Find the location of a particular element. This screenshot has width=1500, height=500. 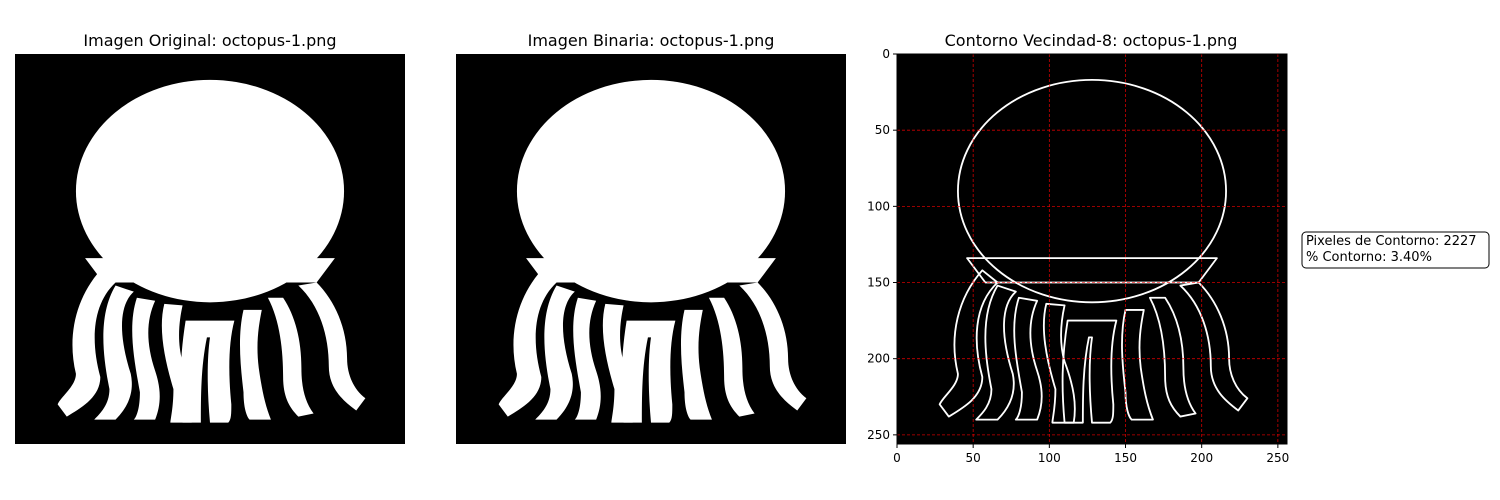

contour-y-axis: 0 50 100 150 200 250 is located at coordinates (882, 244).